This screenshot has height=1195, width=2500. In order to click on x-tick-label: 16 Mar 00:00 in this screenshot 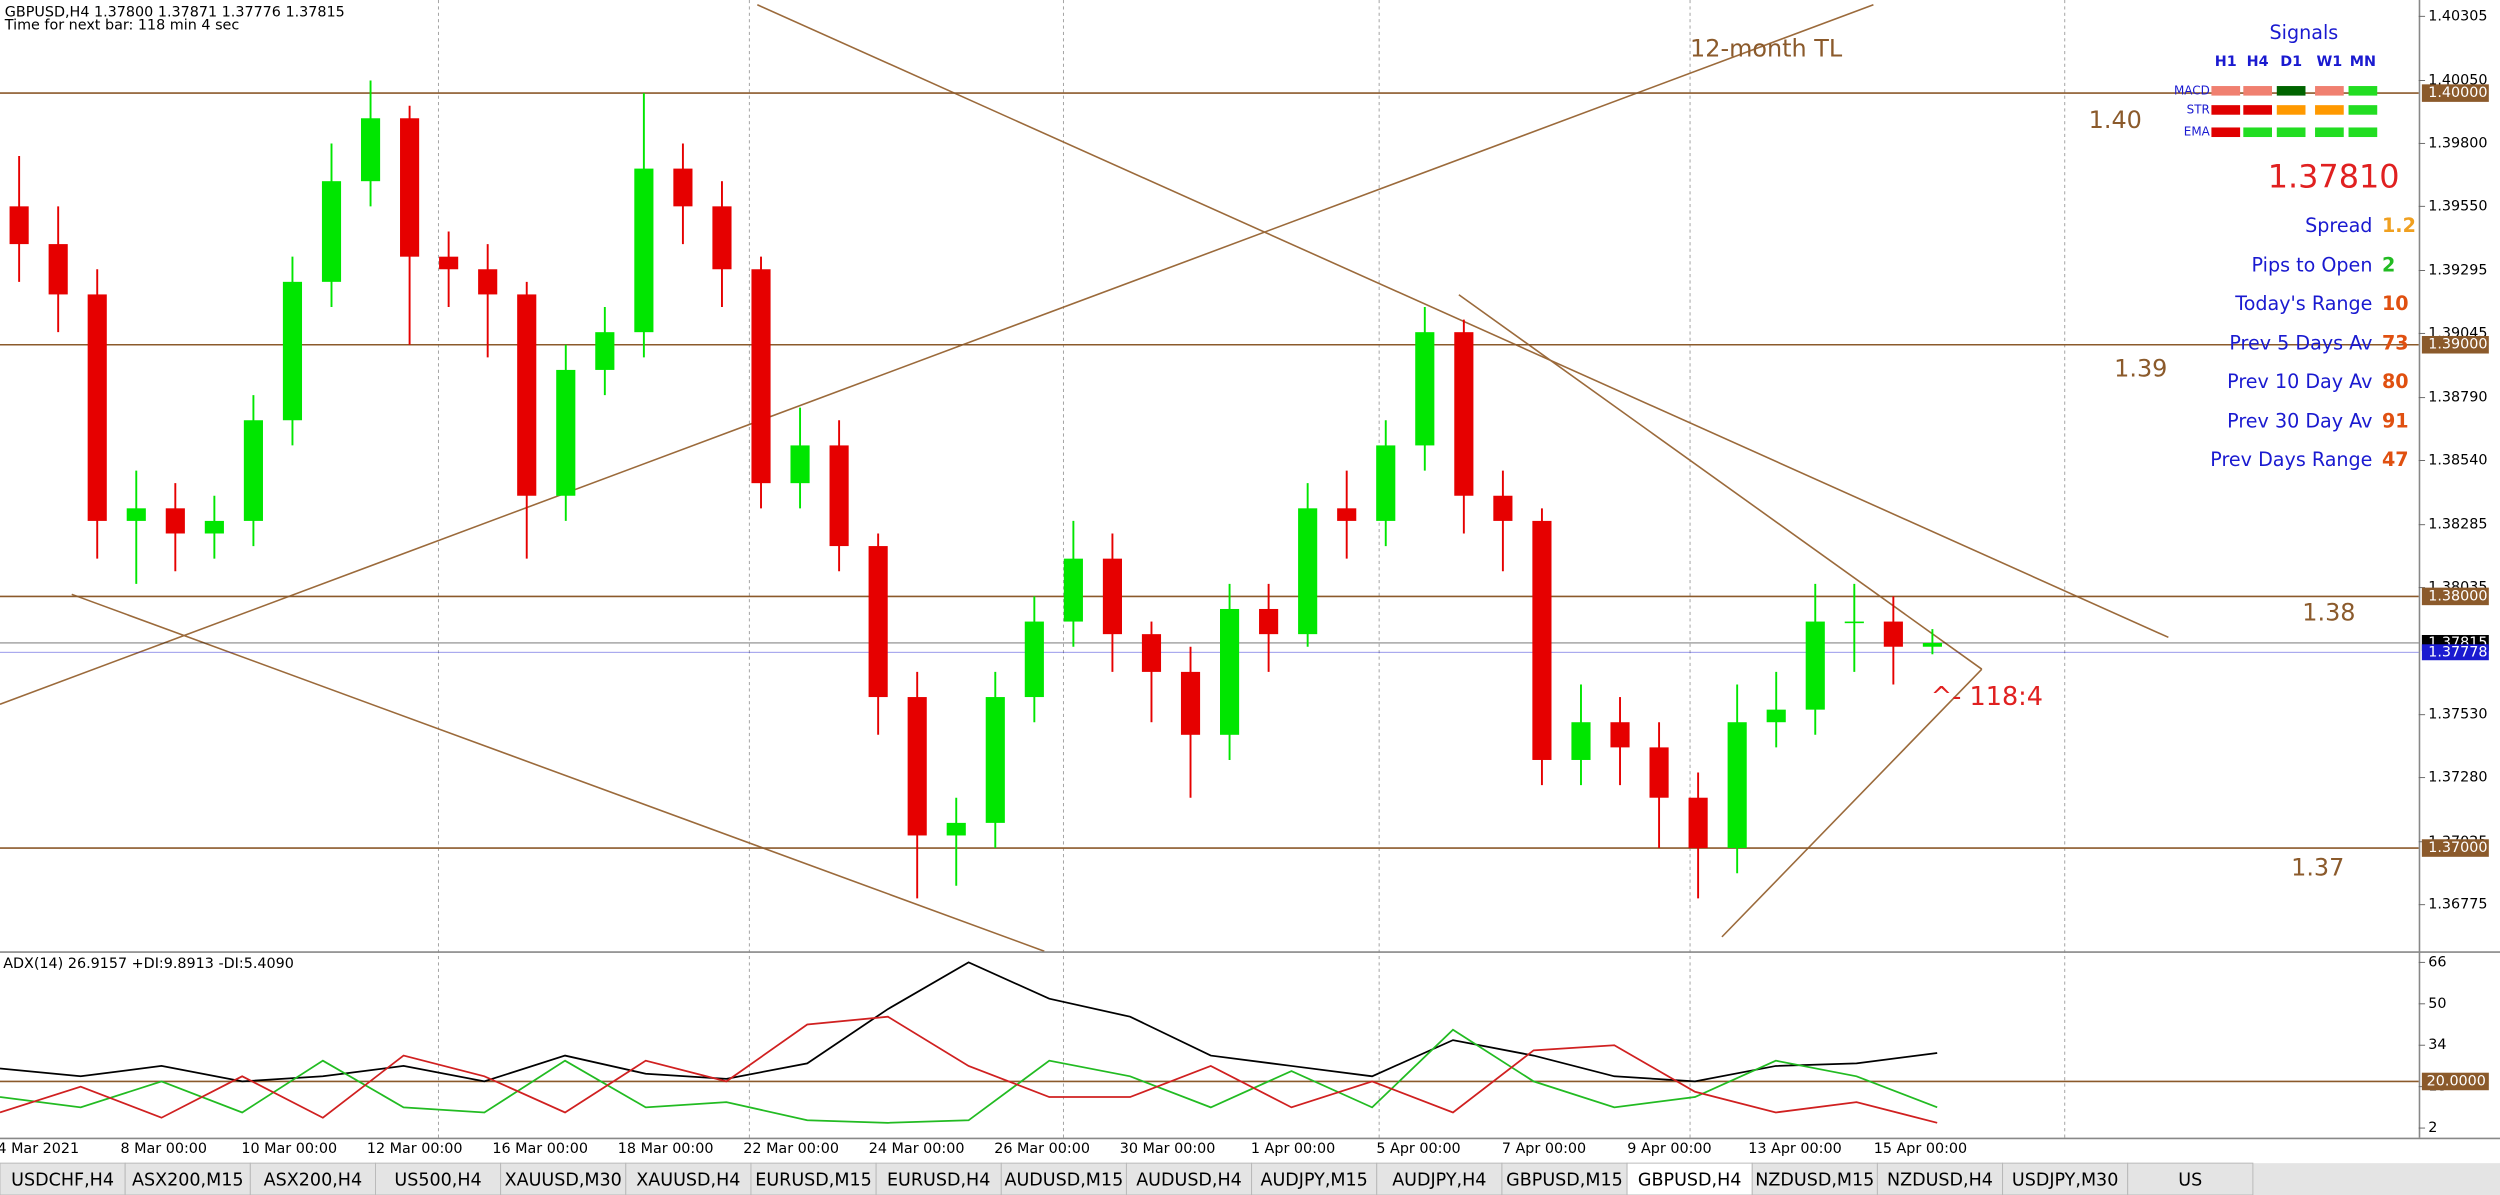, I will do `click(540, 1149)`.